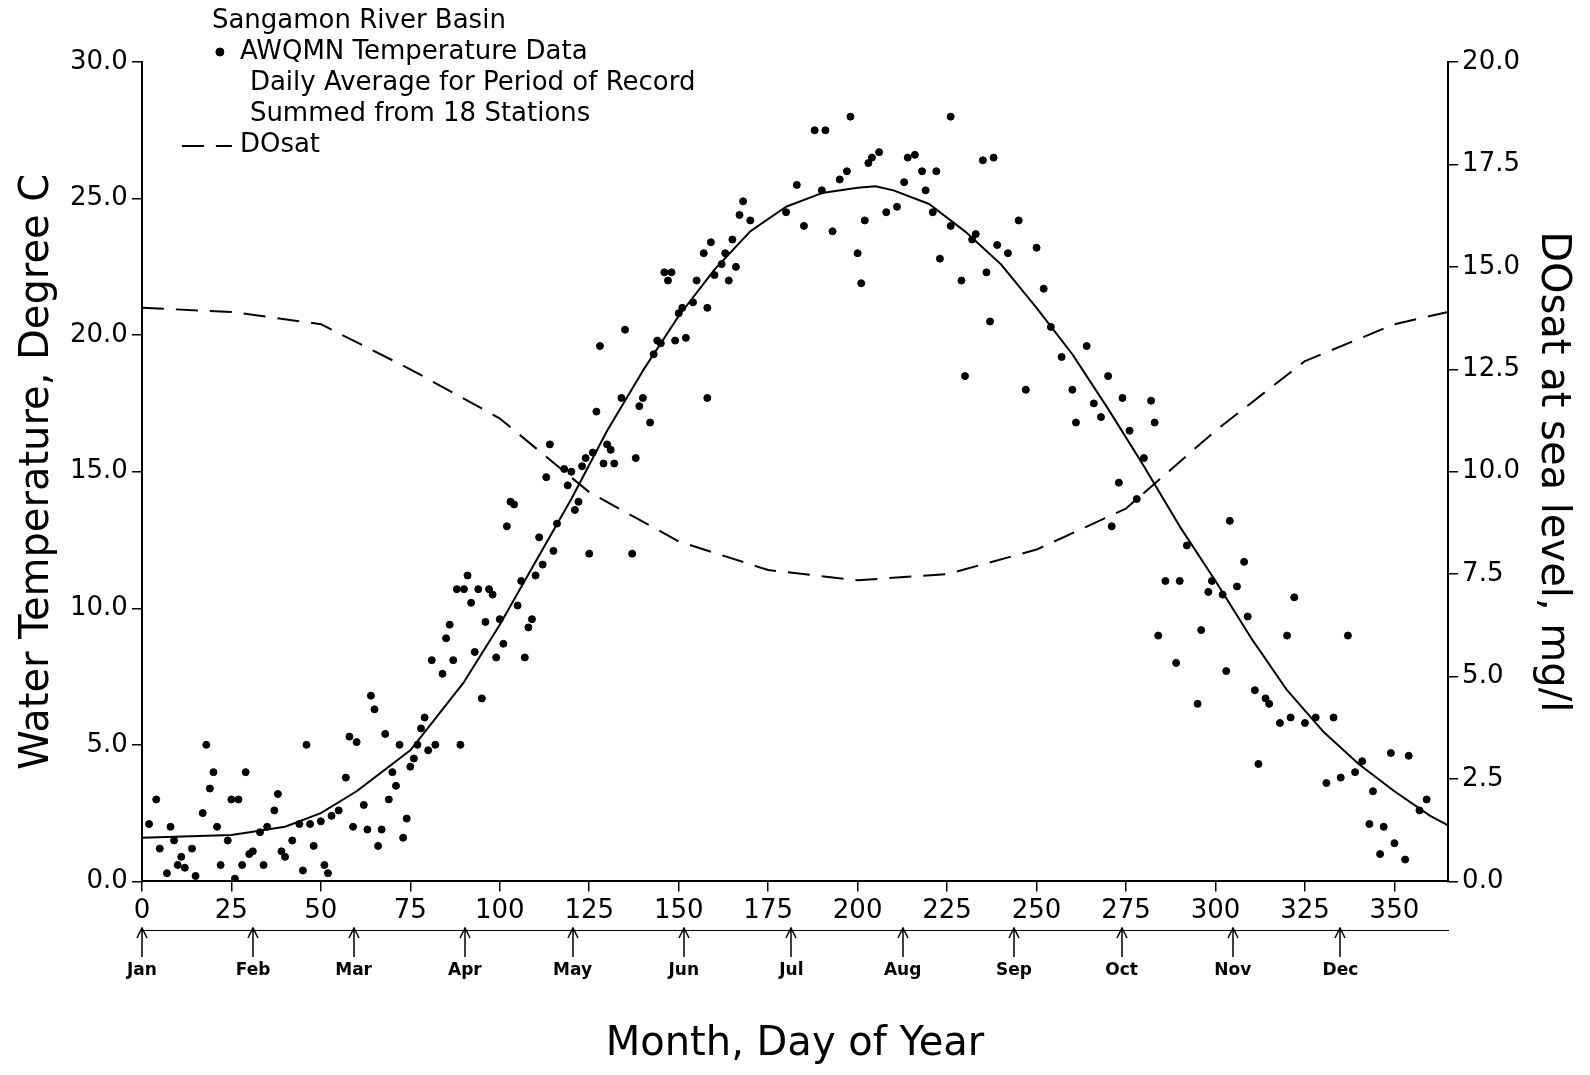 The height and width of the screenshot is (1075, 1590). What do you see at coordinates (857, 908) in the screenshot?
I see `x-tick-label: 200` at bounding box center [857, 908].